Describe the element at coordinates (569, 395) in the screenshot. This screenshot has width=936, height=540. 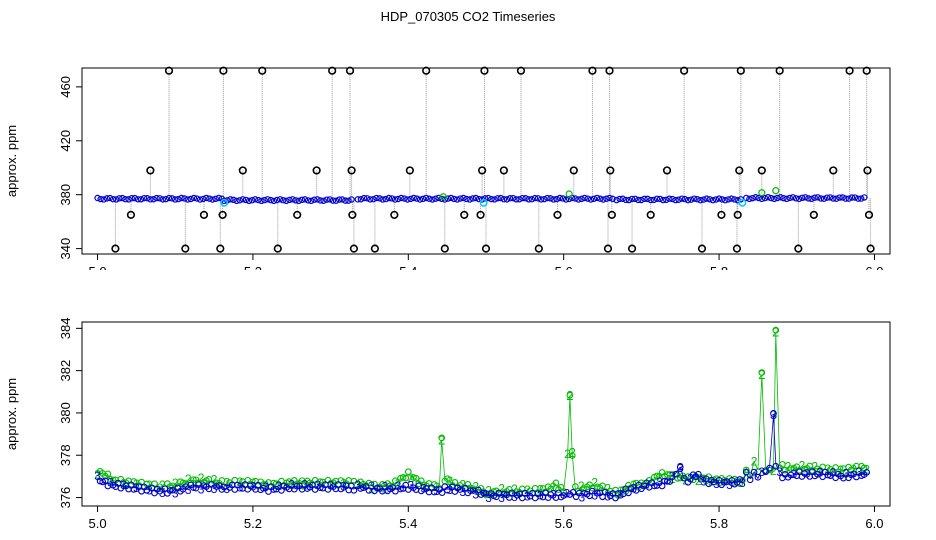
I see `peak-marker: 2` at that location.